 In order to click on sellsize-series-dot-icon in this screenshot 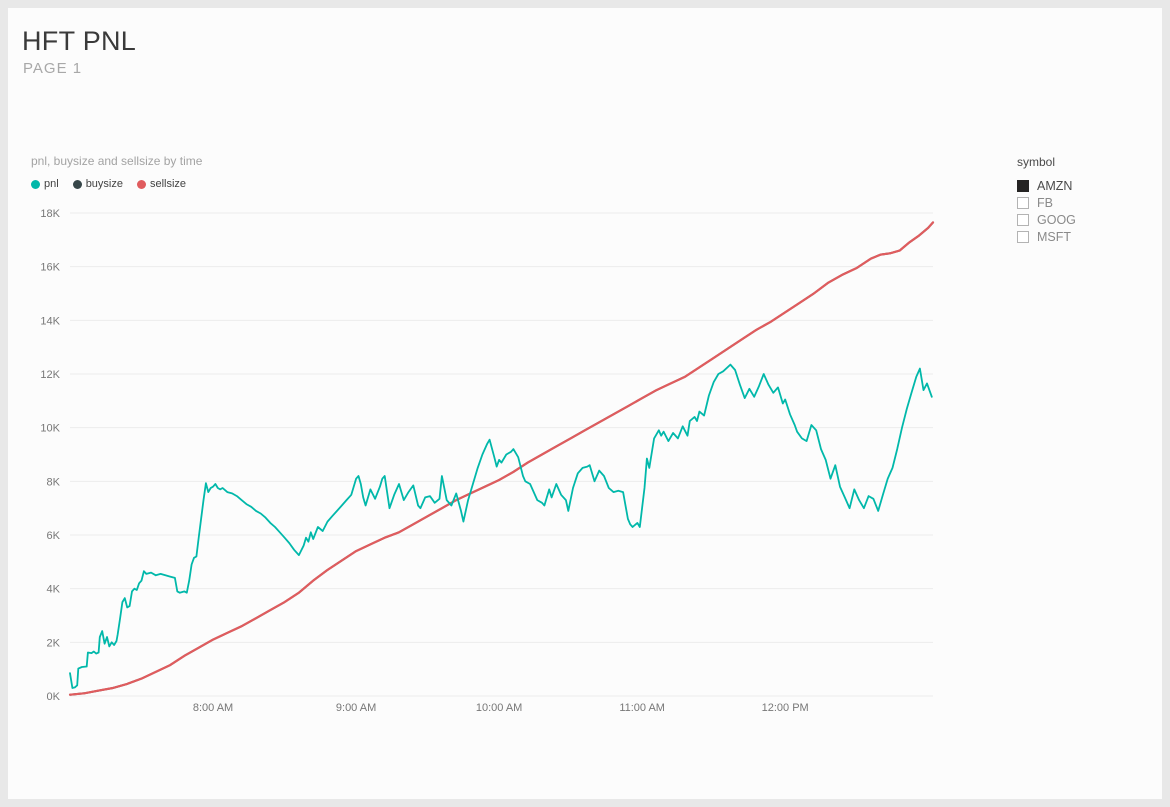, I will do `click(141, 184)`.